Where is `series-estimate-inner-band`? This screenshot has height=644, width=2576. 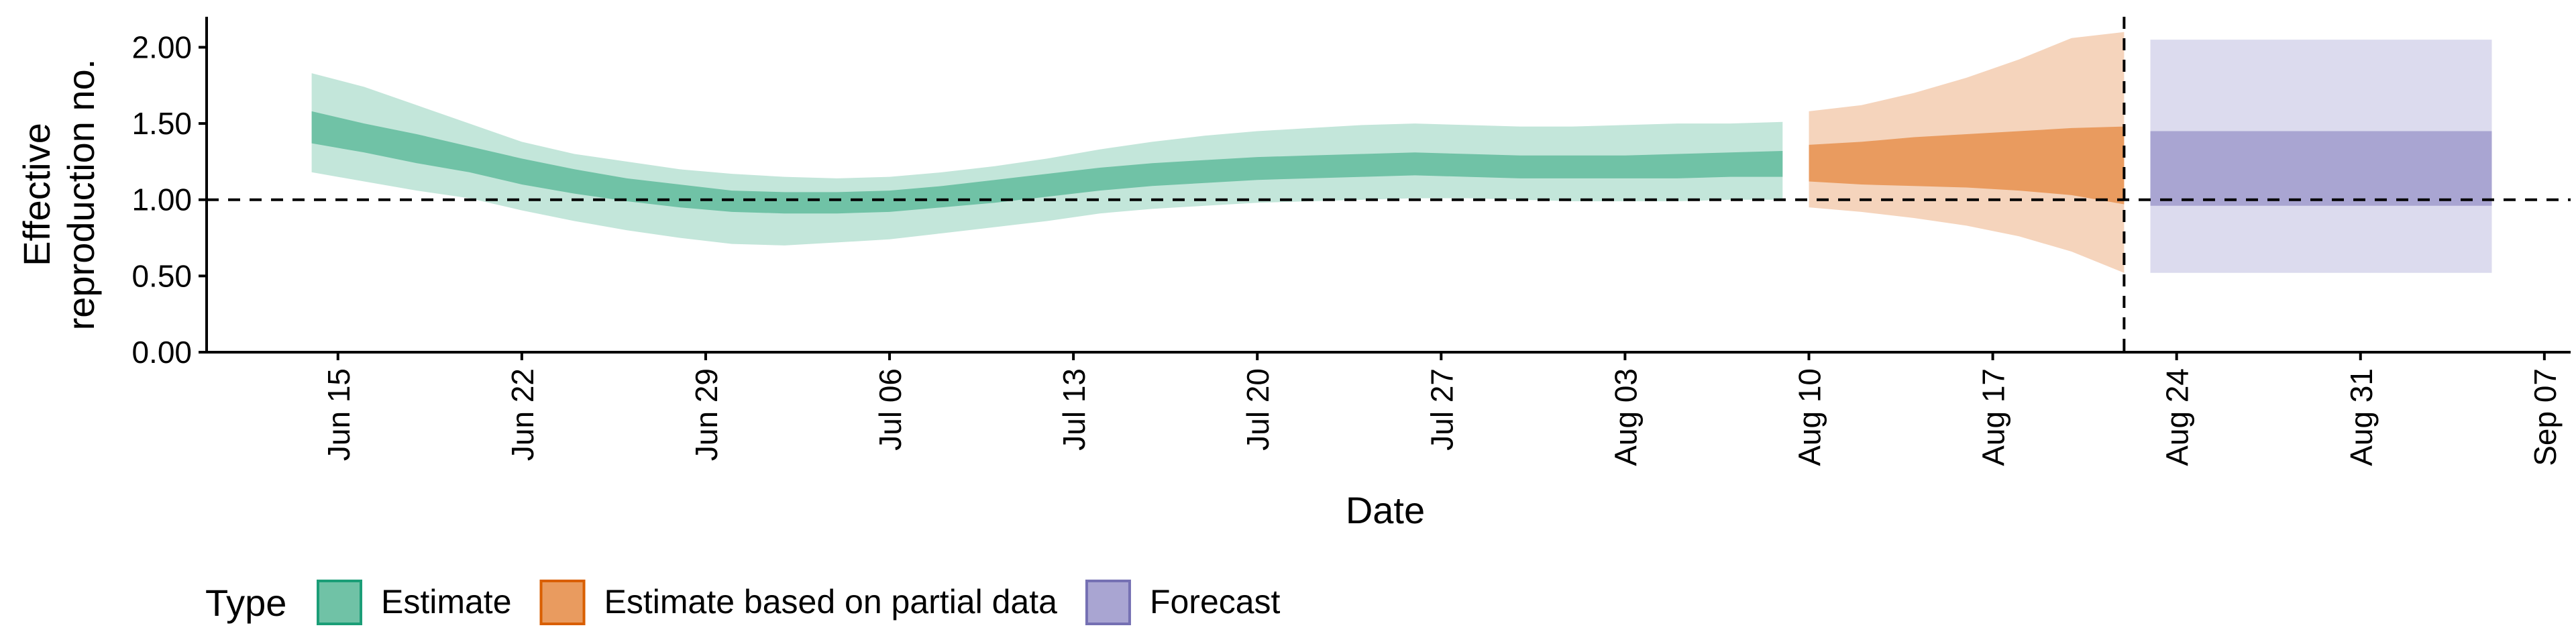
series-estimate-inner-band is located at coordinates (1047, 162).